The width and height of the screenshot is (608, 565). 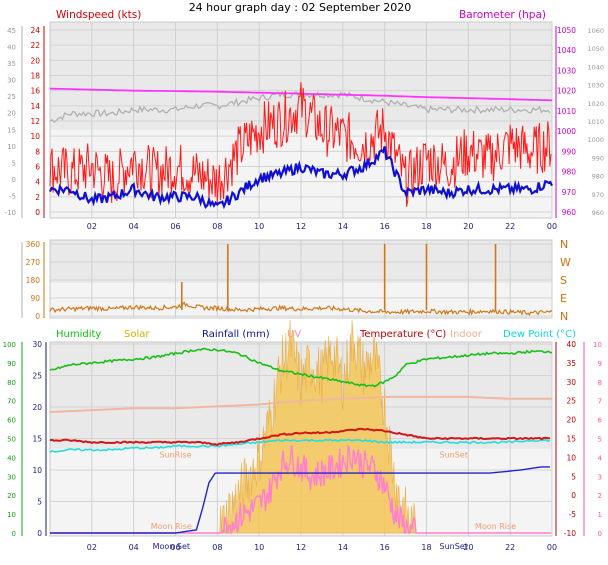 What do you see at coordinates (299, 436) in the screenshot?
I see `temperature-series-line` at bounding box center [299, 436].